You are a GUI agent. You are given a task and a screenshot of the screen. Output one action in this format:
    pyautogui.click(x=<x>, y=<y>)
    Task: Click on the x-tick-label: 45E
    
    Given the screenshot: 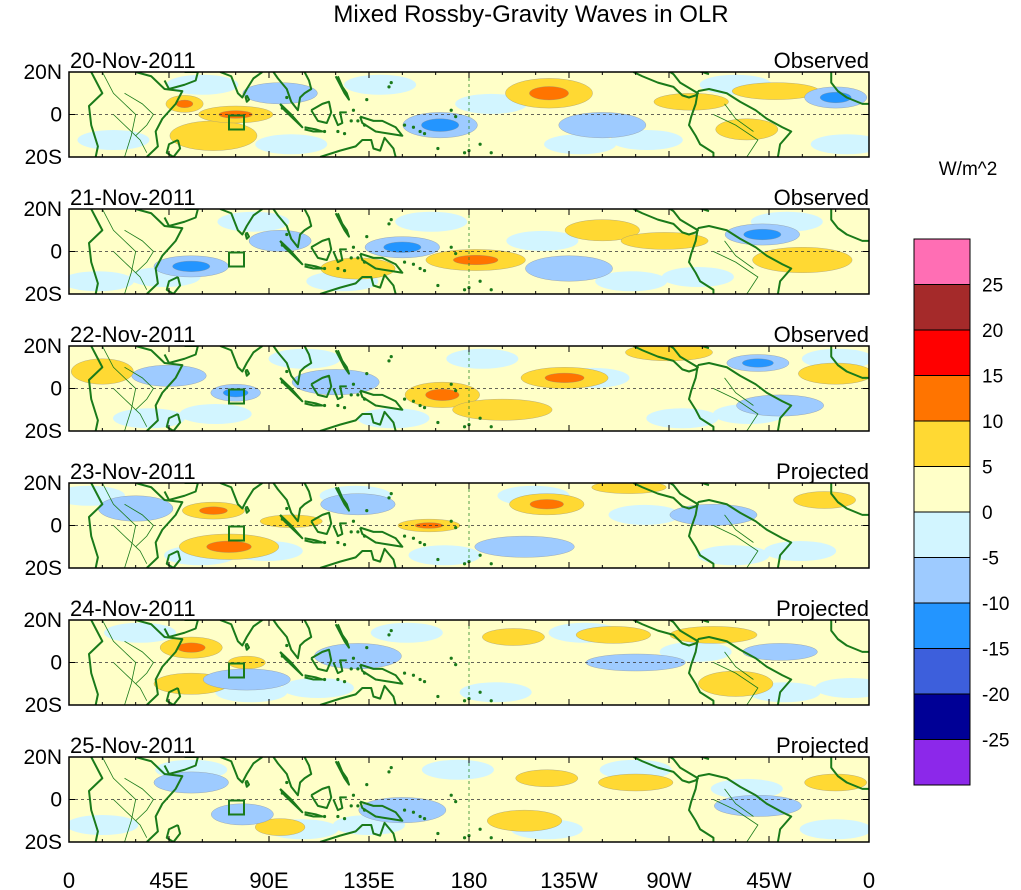 What is the action you would take?
    pyautogui.click(x=168, y=879)
    